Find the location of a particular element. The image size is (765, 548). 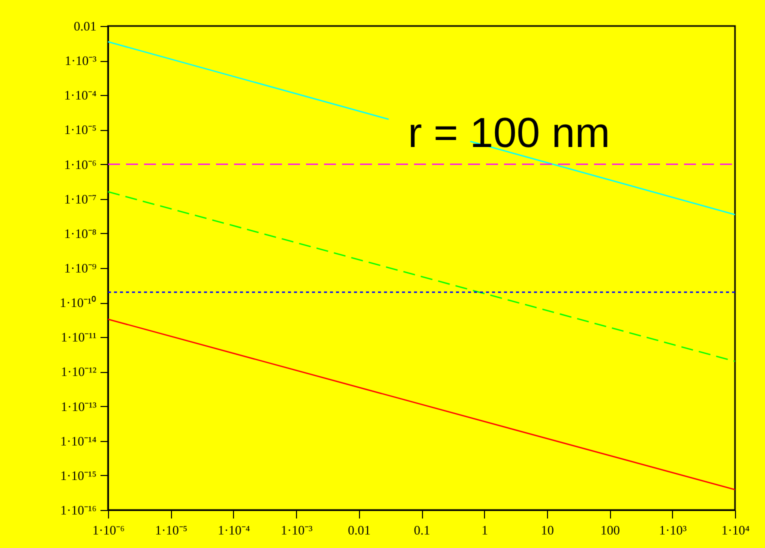

y-tick-label: 1·10⁻⁵ is located at coordinates (80, 130).